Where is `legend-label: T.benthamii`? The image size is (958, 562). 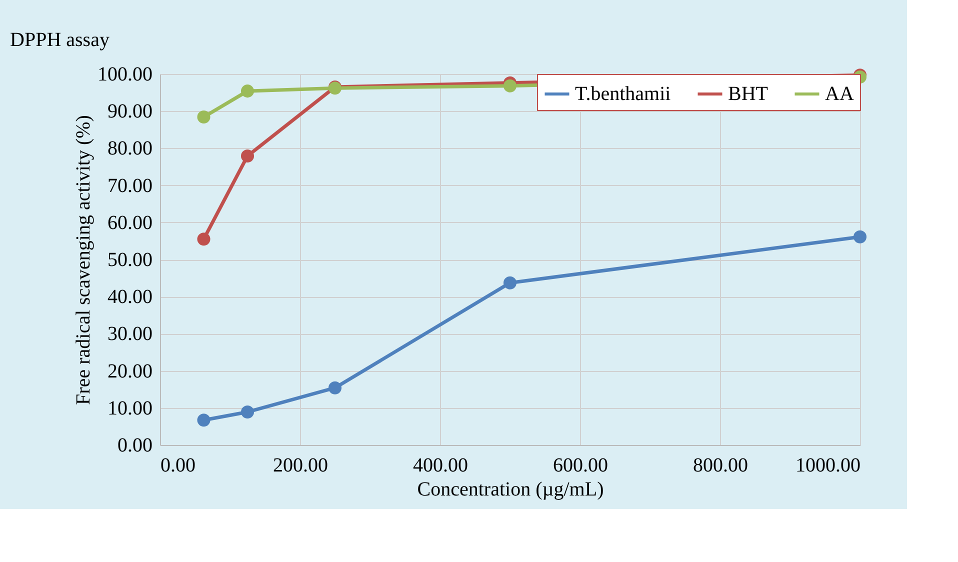 legend-label: T.benthamii is located at coordinates (623, 94).